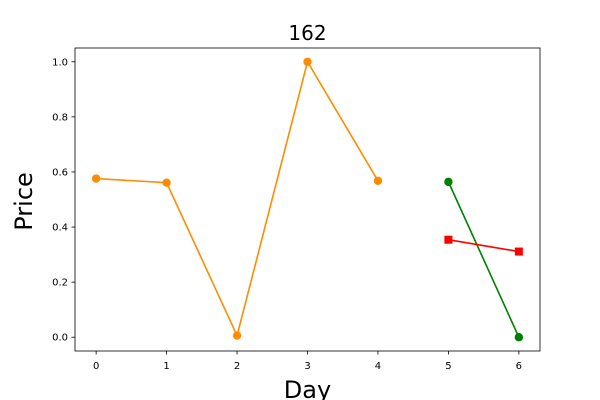 The width and height of the screenshot is (600, 400). Describe the element at coordinates (237, 366) in the screenshot. I see `x-tick-label-2: 2` at that location.